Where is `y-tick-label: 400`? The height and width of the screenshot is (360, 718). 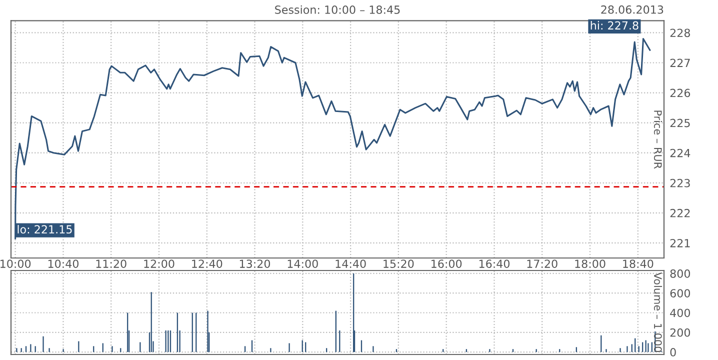 y-tick-label: 400 is located at coordinates (680, 313).